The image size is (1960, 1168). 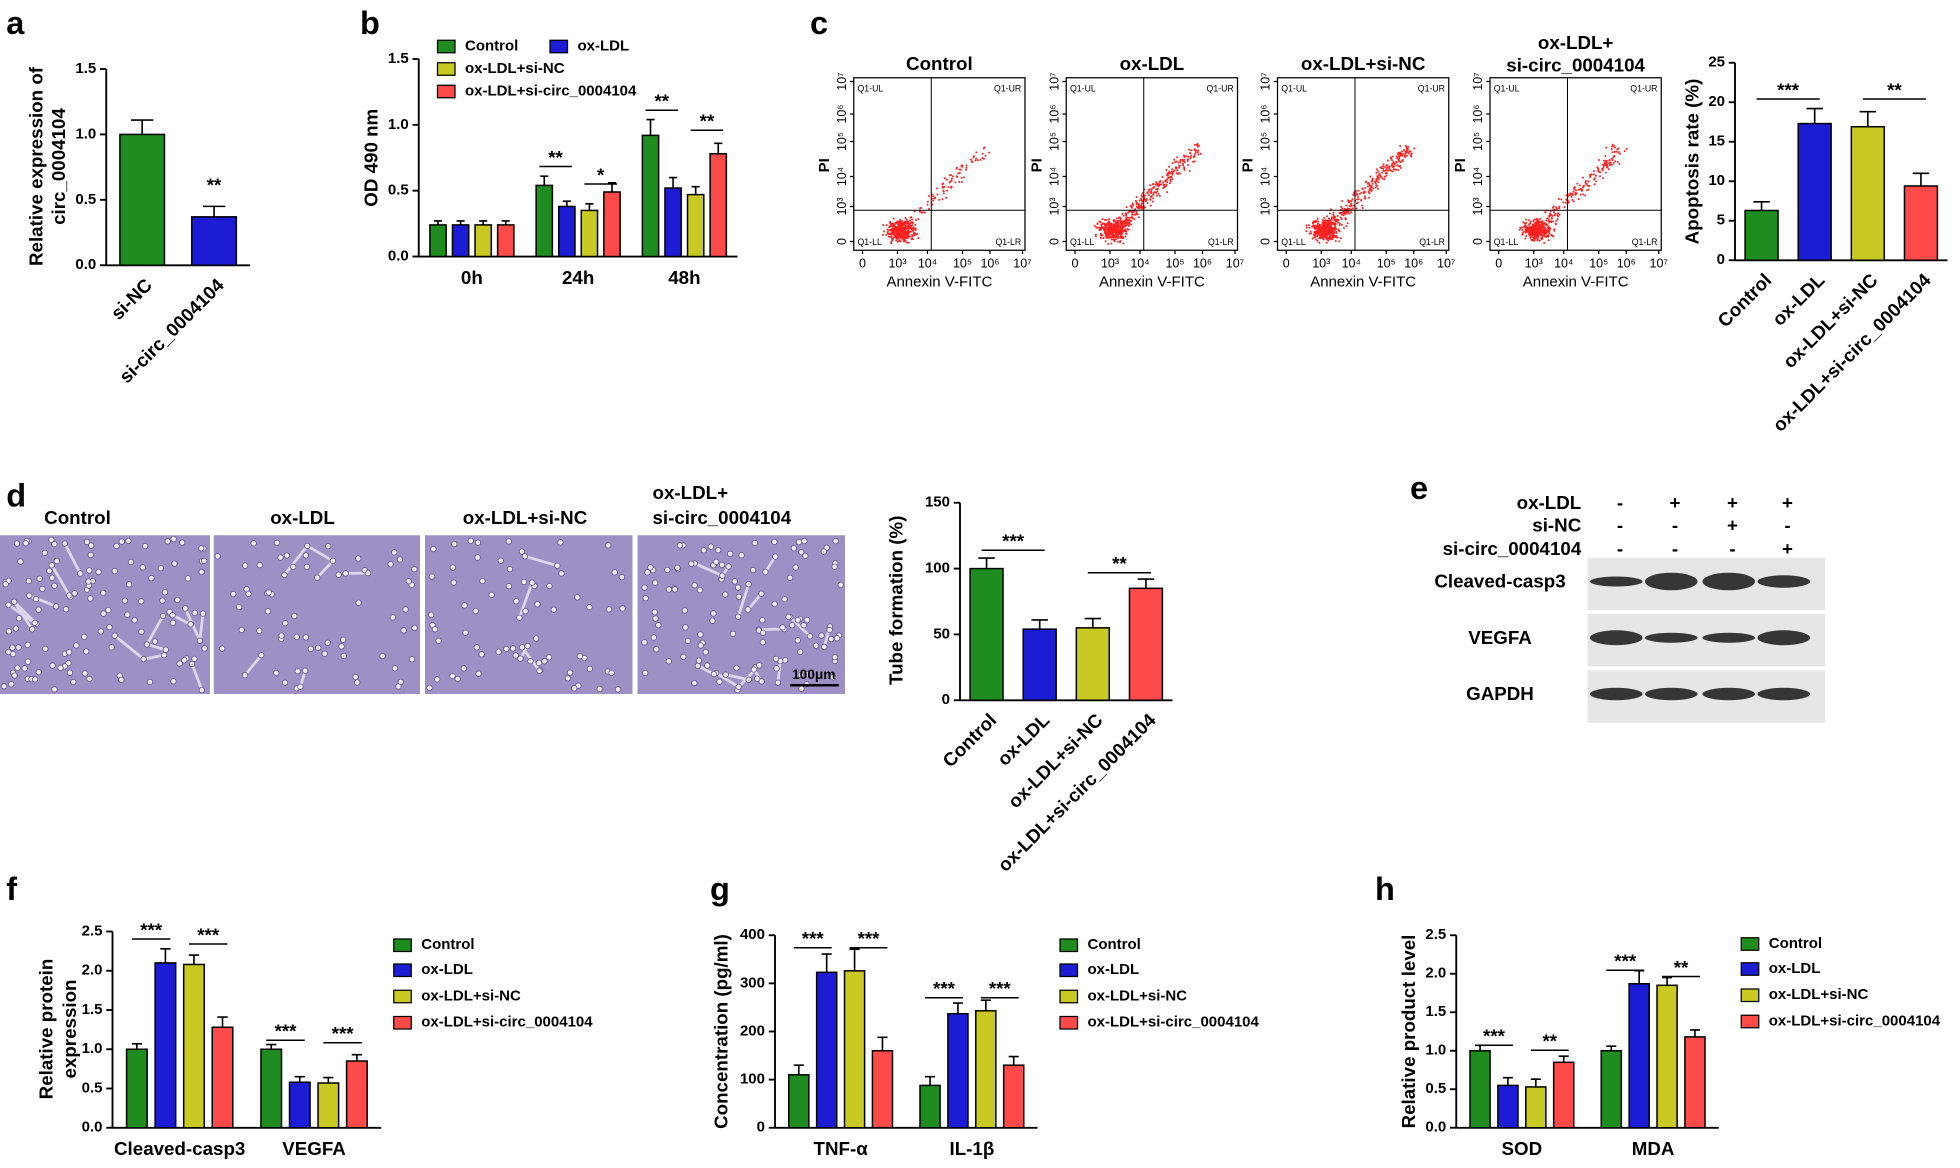 What do you see at coordinates (92, 1087) in the screenshot?
I see `y-tick-label: 0.5` at bounding box center [92, 1087].